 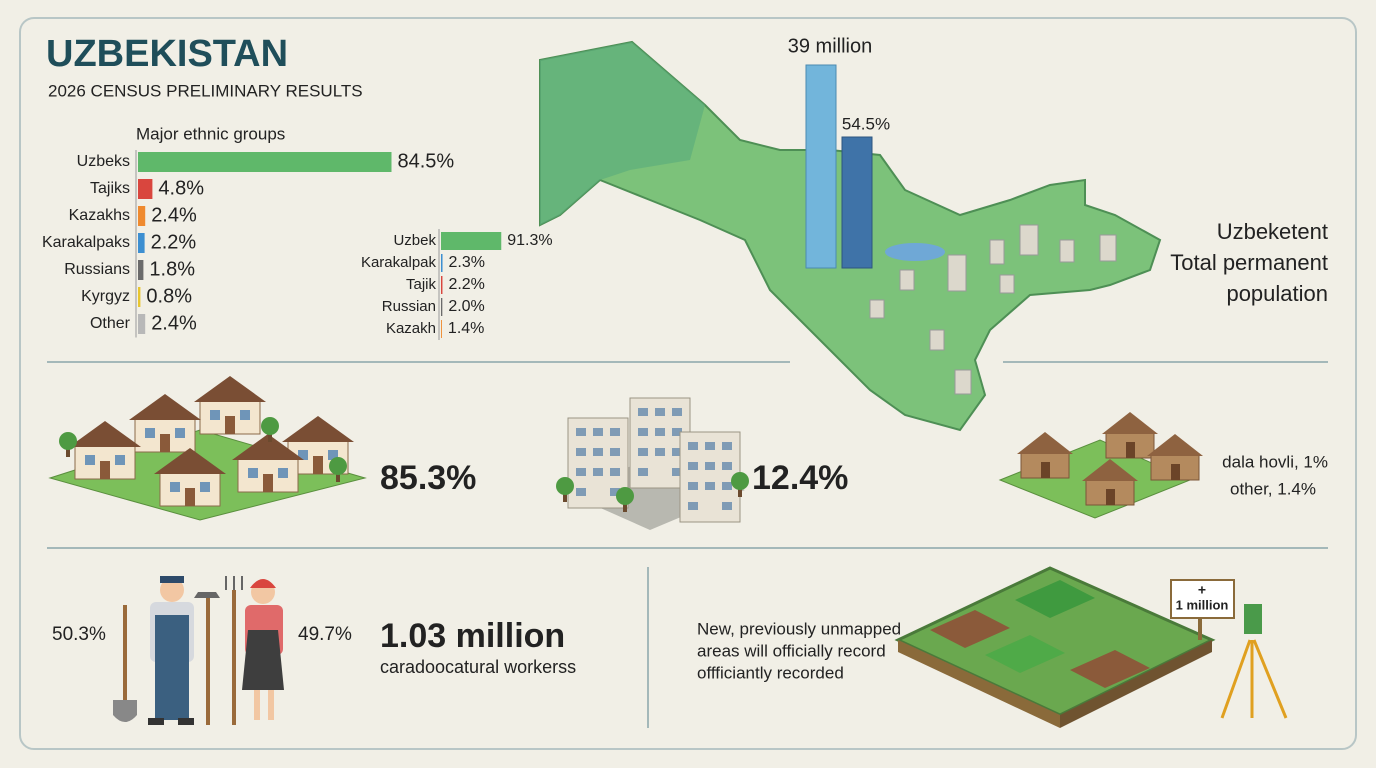 What do you see at coordinates (770, 672) in the screenshot?
I see `land-text: offficiantly recorded` at bounding box center [770, 672].